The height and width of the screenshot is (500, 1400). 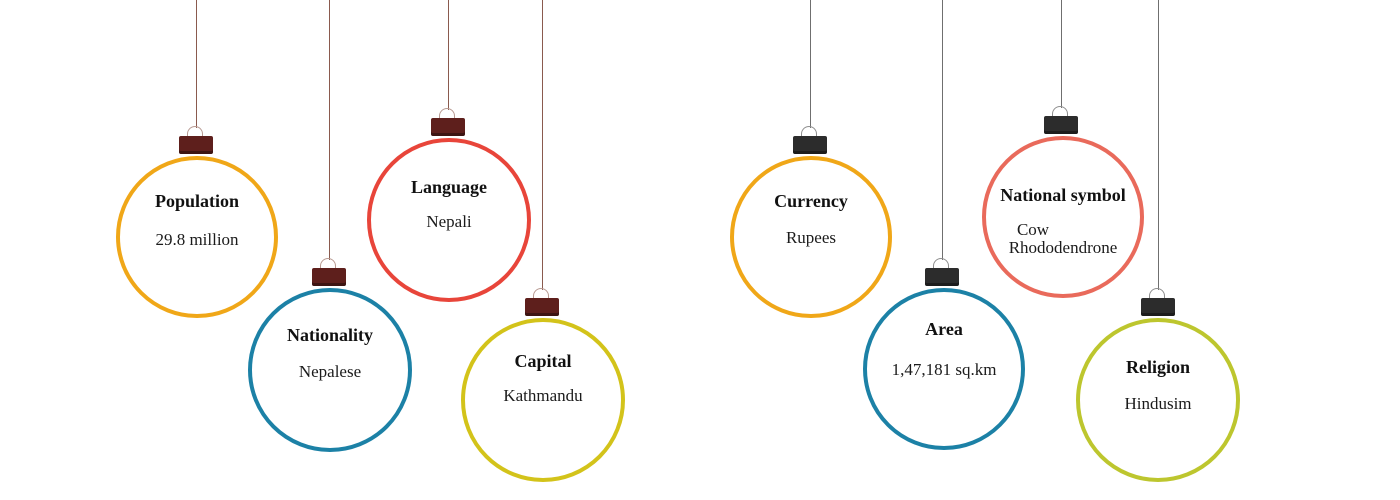 What do you see at coordinates (197, 201) in the screenshot?
I see `ornament-label: Population` at bounding box center [197, 201].